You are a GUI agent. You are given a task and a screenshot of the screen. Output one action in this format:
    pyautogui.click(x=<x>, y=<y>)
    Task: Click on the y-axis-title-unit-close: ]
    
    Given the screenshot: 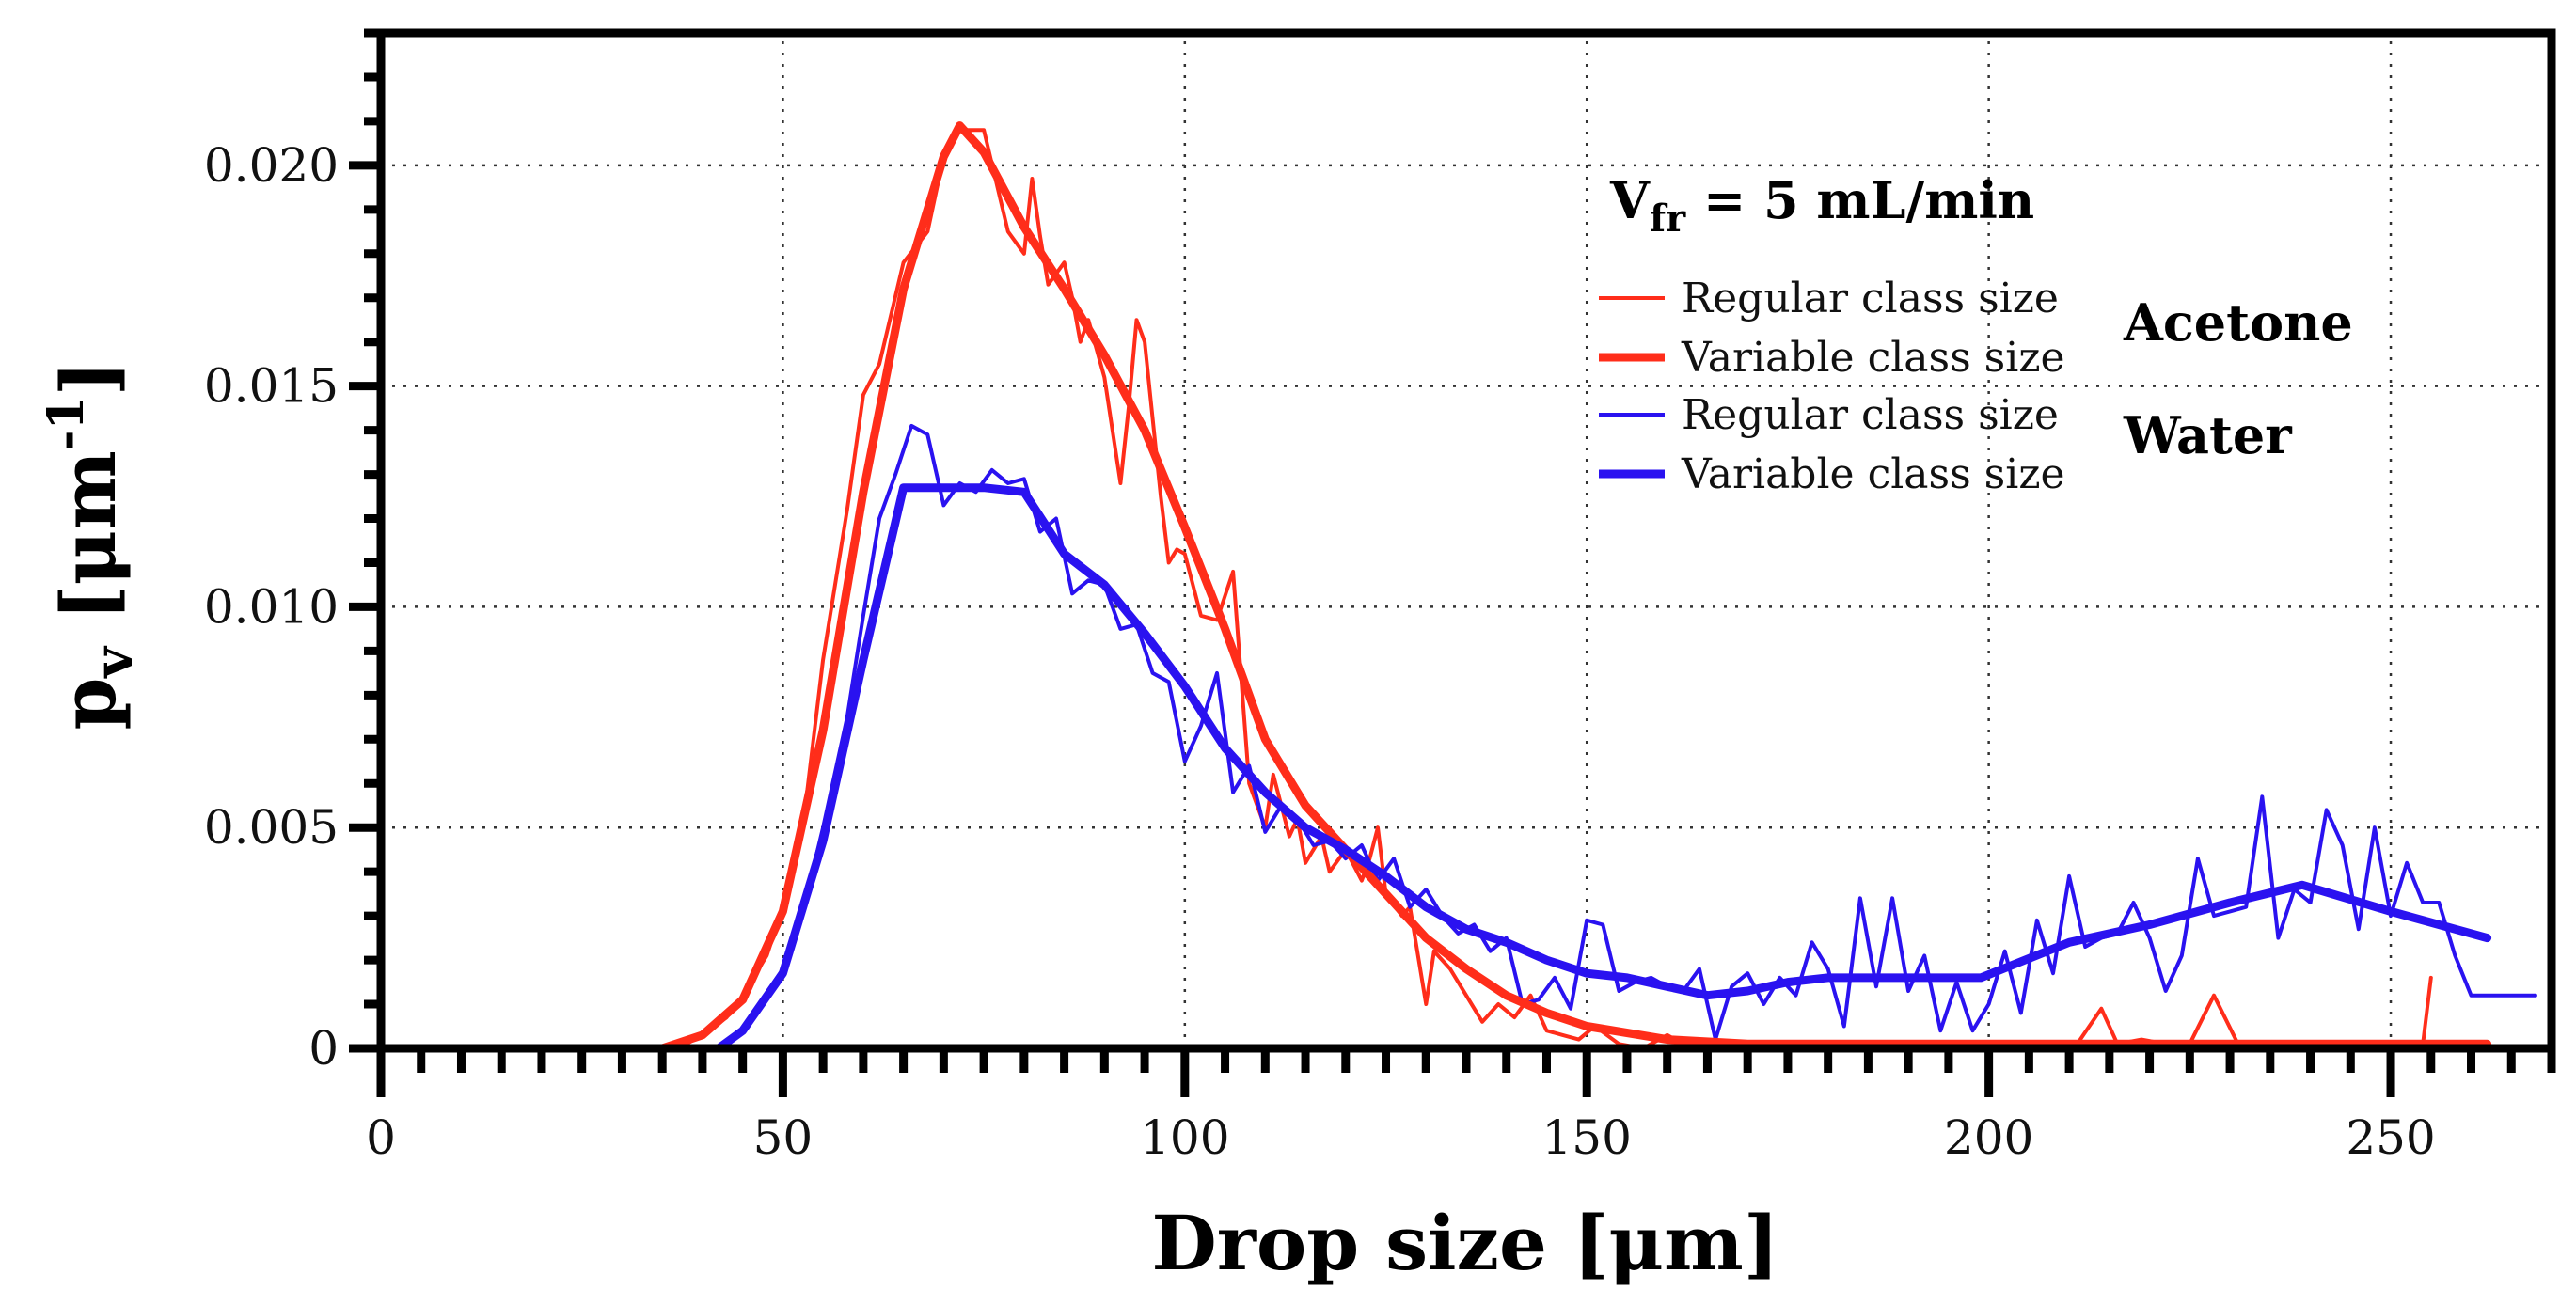 What is the action you would take?
    pyautogui.click(x=88, y=378)
    